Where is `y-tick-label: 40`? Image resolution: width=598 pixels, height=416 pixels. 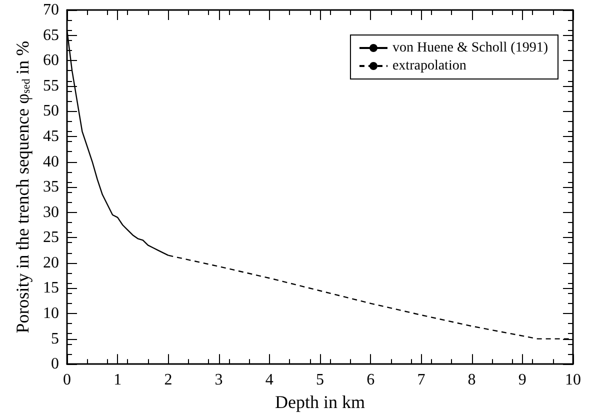
y-tick-label: 40 is located at coordinates (51, 161).